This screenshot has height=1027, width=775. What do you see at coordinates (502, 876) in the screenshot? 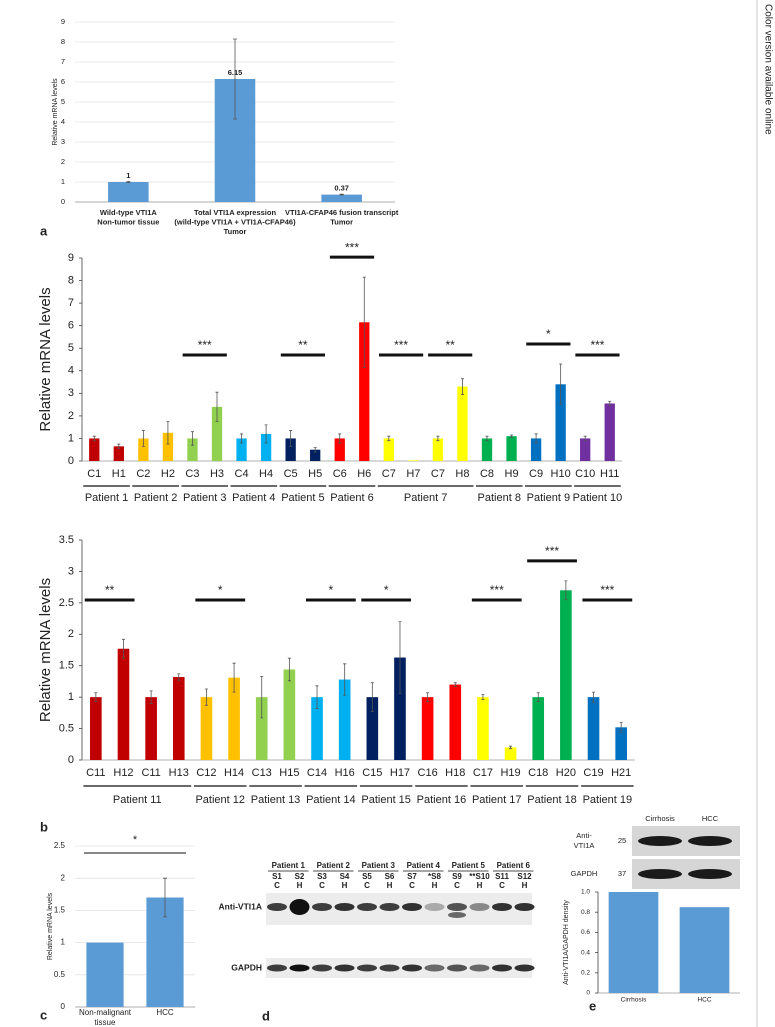
I see `blot-lane-label: S11` at bounding box center [502, 876].